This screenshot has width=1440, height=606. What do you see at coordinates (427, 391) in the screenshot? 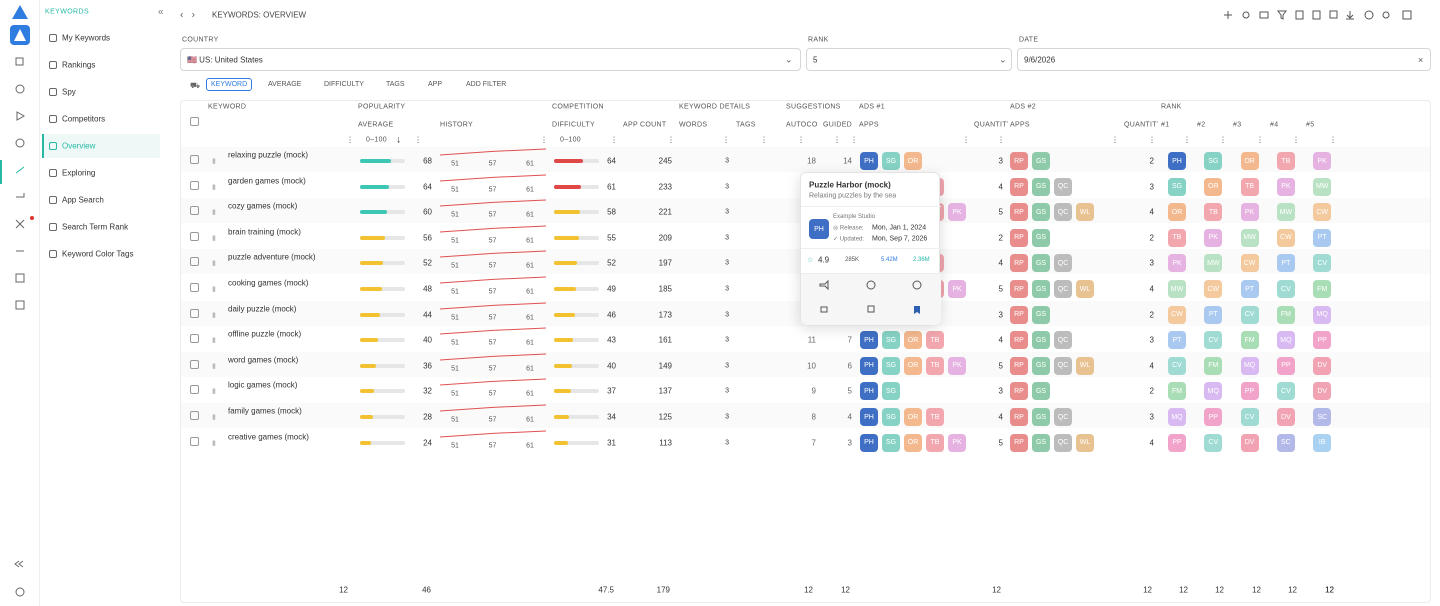
I see `popularity-value: 32` at bounding box center [427, 391].